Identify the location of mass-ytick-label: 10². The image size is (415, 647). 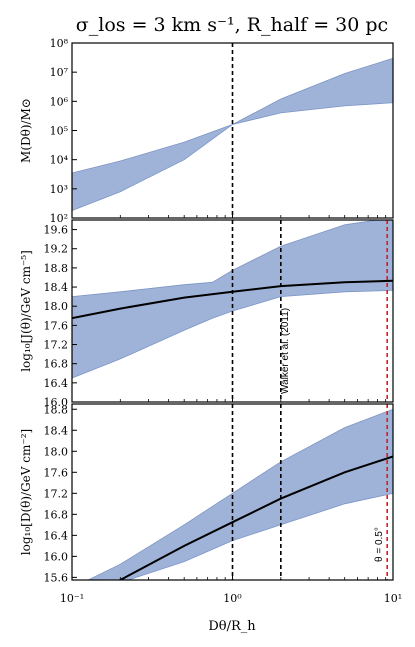
(59, 218).